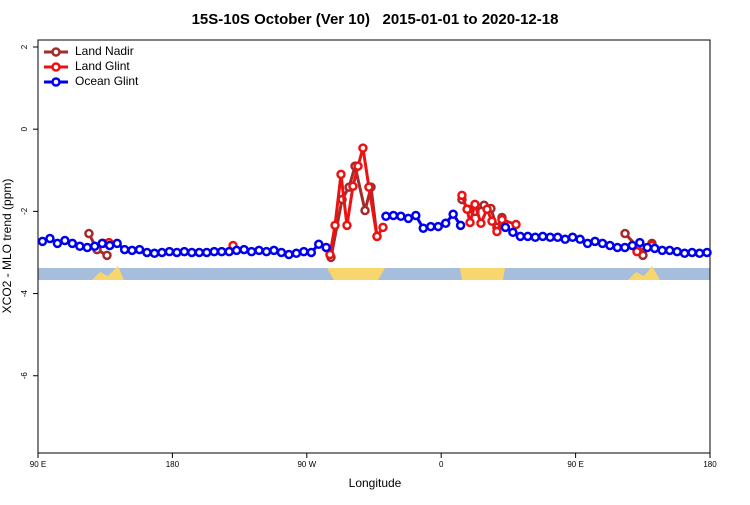 Image resolution: width=750 pixels, height=505 pixels. Describe the element at coordinates (102, 66) in the screenshot. I see `legend-label: Land Glint` at that location.